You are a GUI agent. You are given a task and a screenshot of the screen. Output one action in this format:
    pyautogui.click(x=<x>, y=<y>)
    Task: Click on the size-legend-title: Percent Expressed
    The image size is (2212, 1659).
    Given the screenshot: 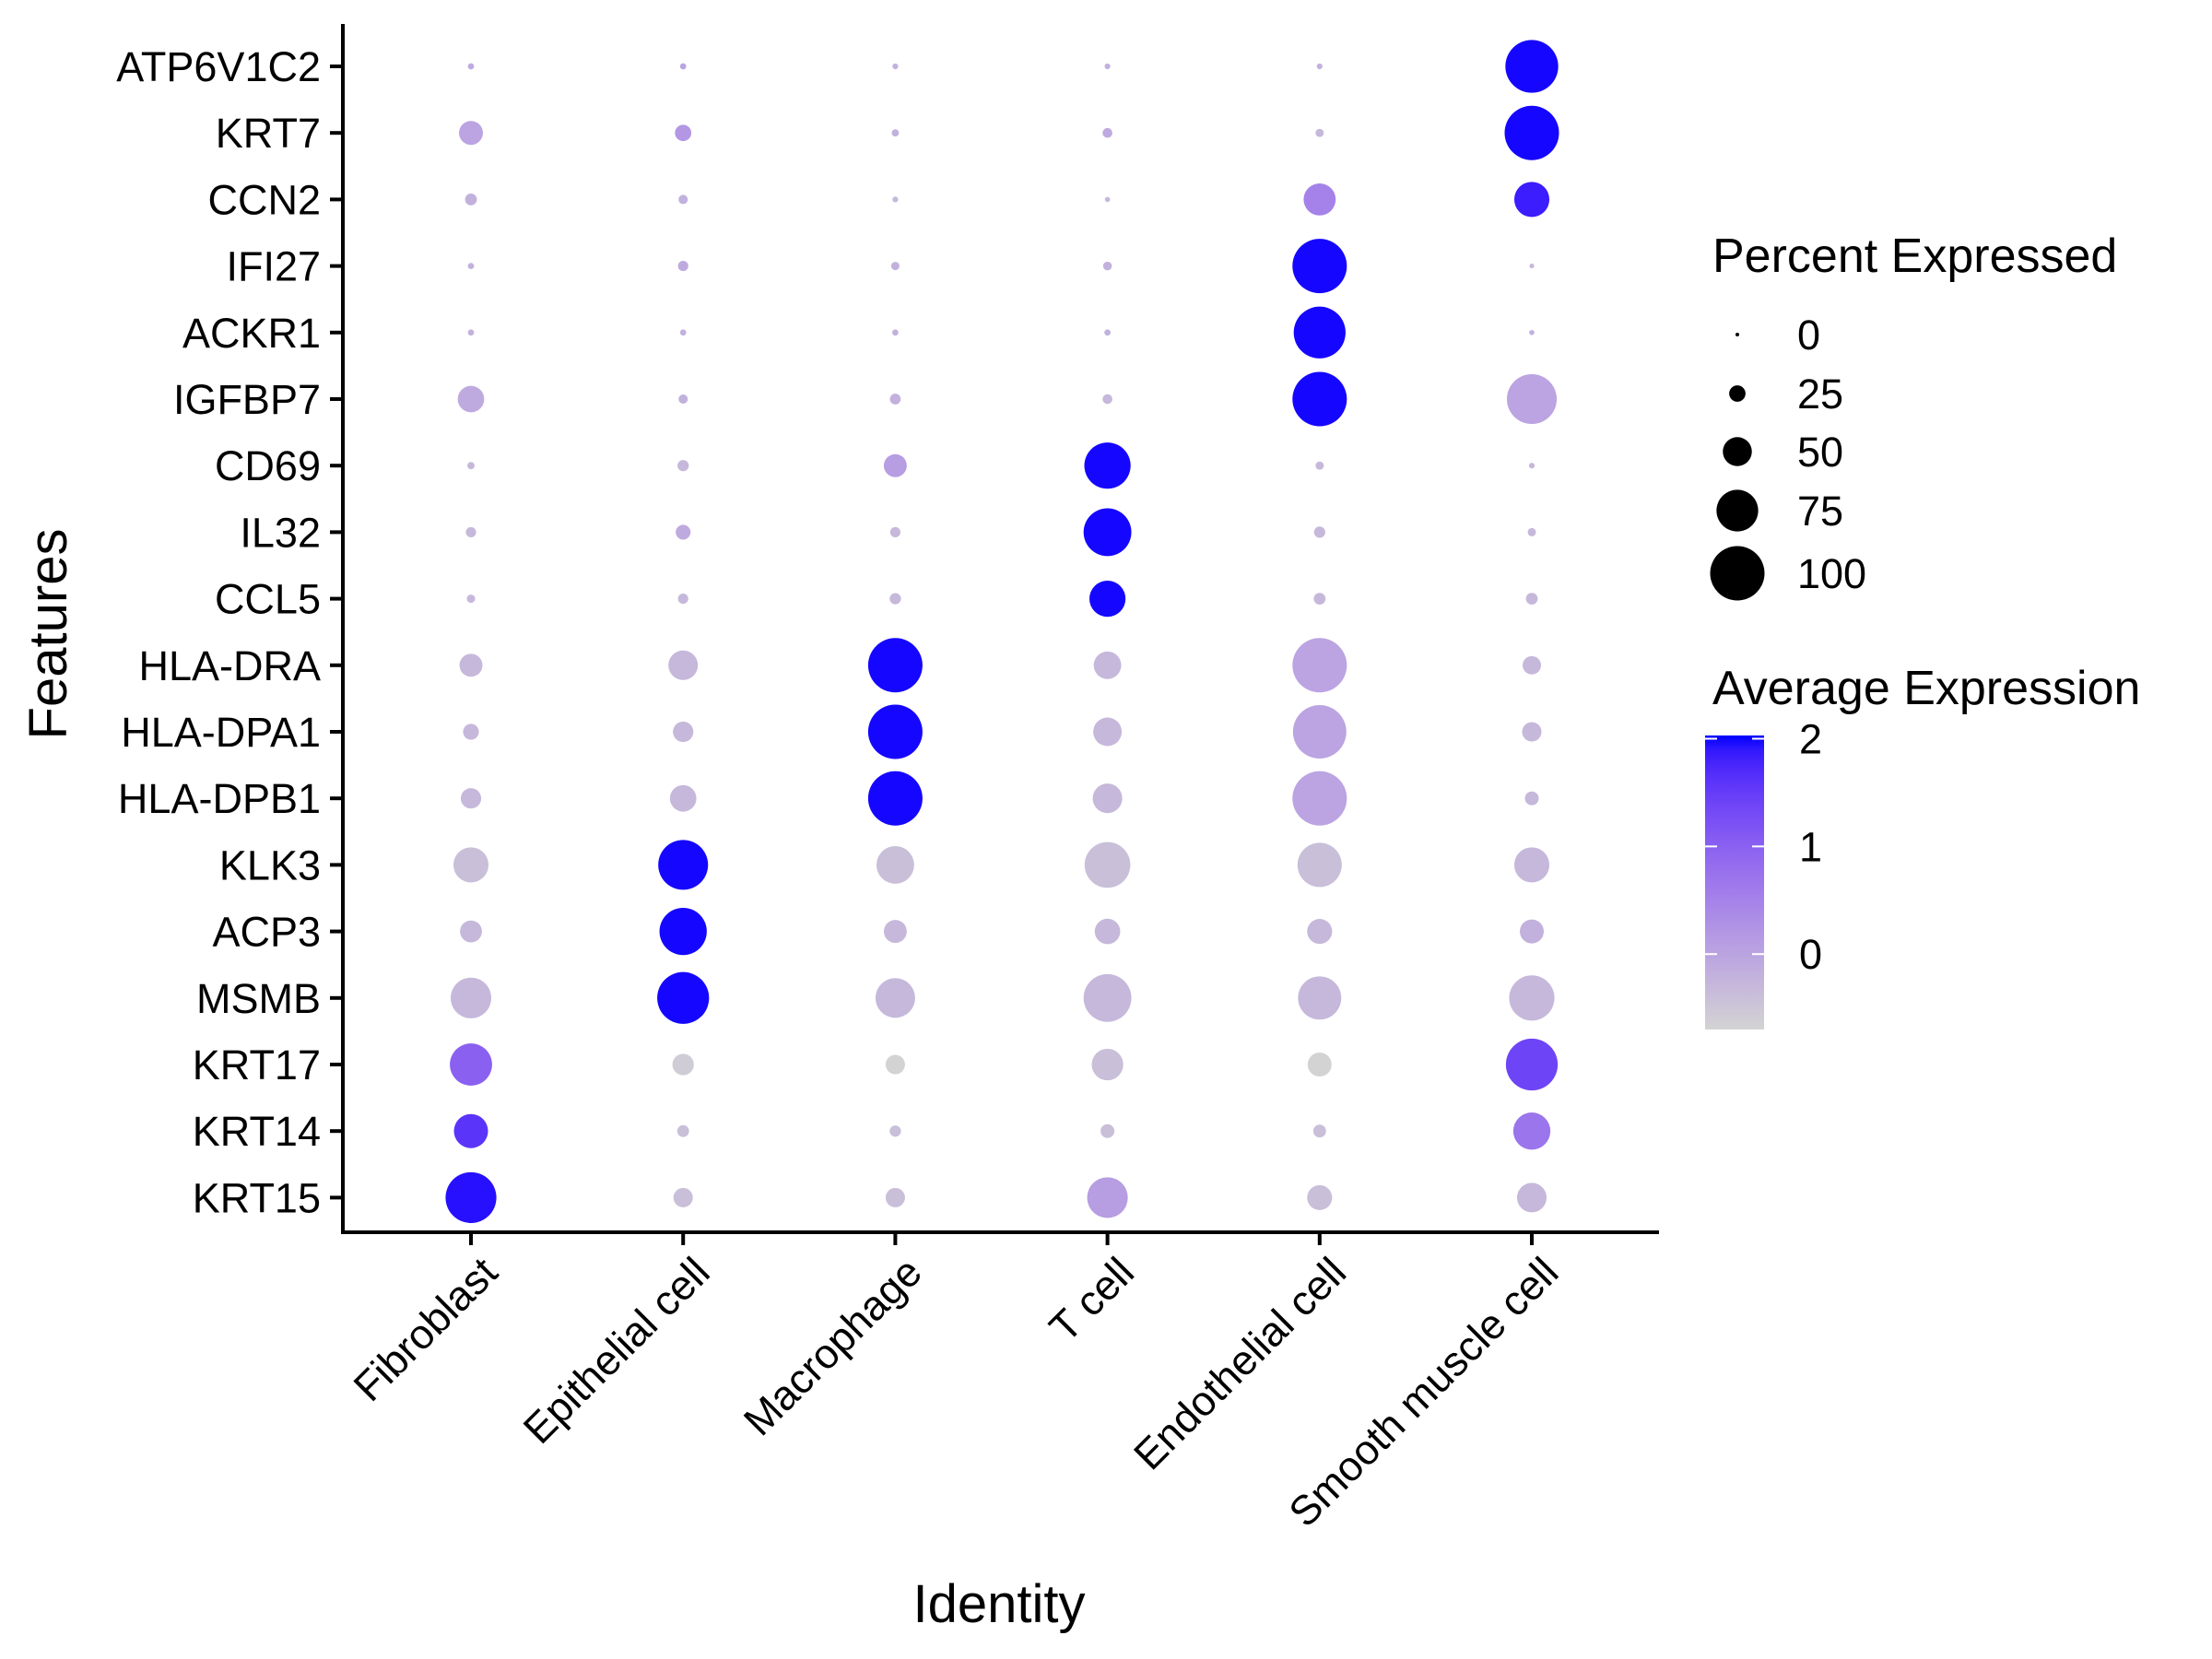 What is the action you would take?
    pyautogui.click(x=1914, y=256)
    